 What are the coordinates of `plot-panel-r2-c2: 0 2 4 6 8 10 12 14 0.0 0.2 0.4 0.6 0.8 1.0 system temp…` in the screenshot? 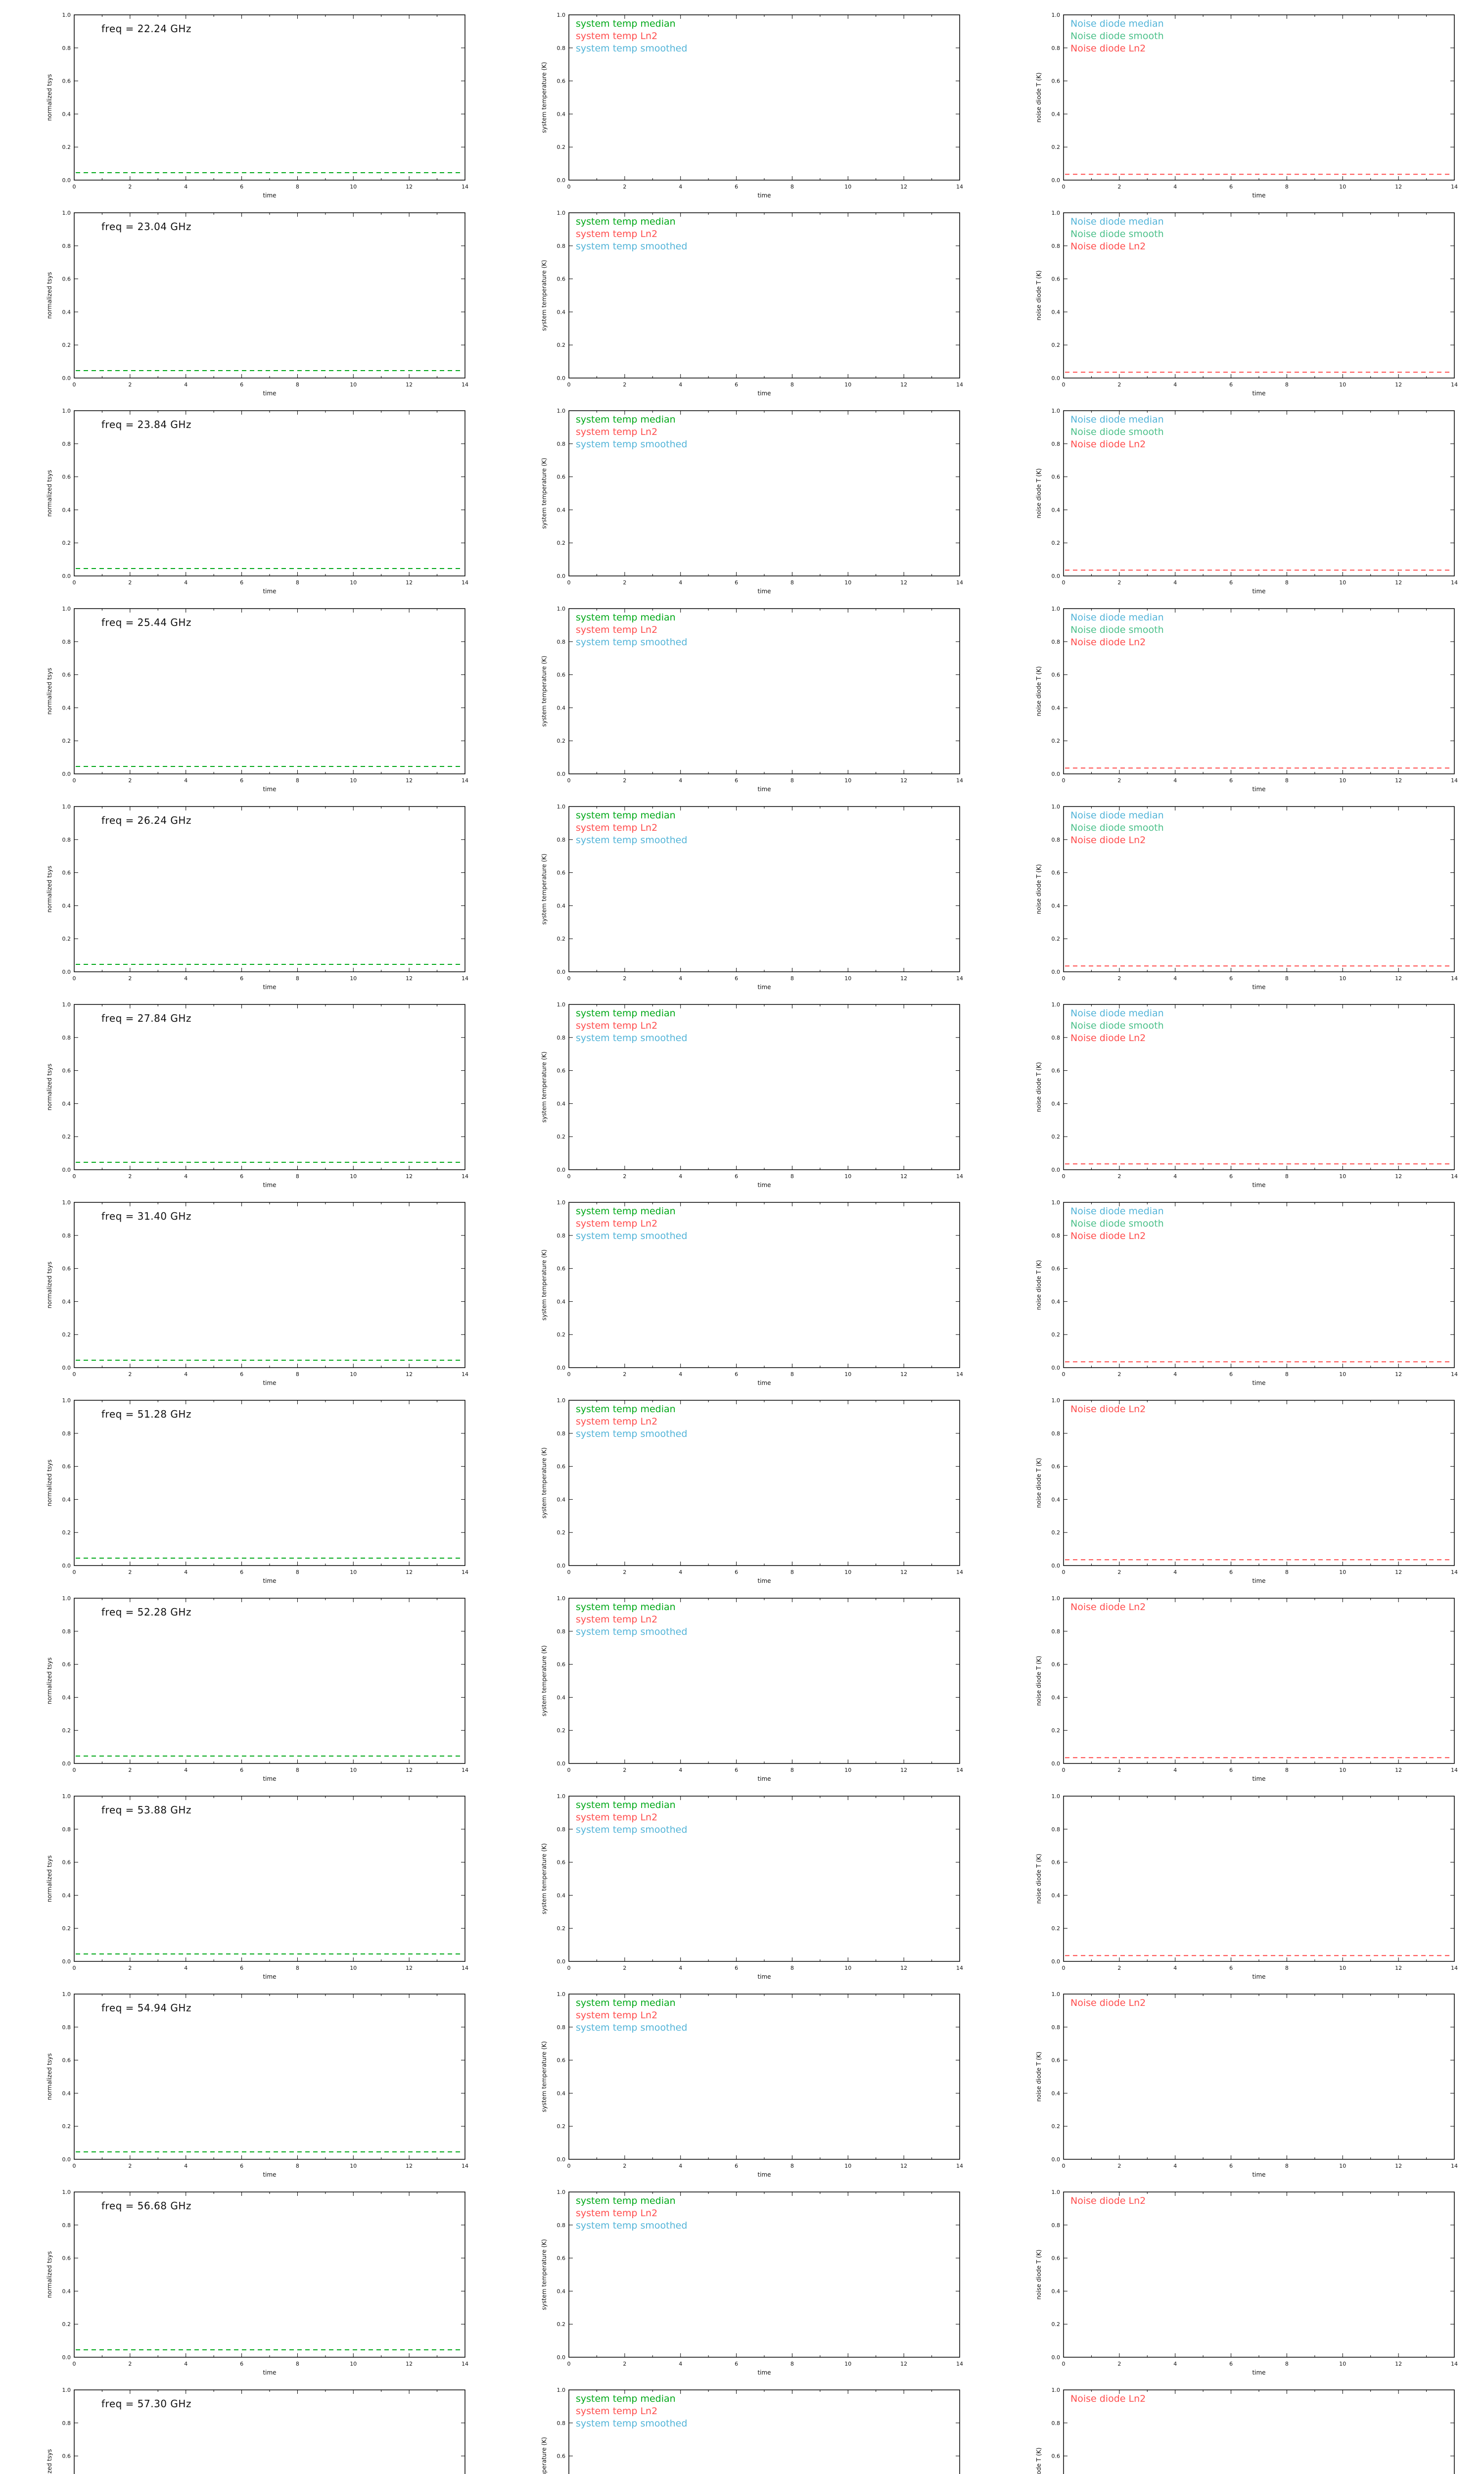 It's located at (742, 297).